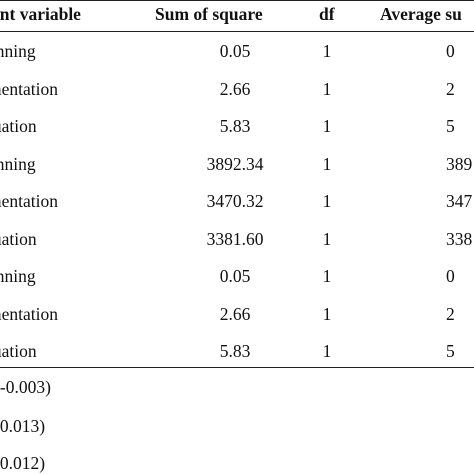 The height and width of the screenshot is (474, 474). What do you see at coordinates (235, 201) in the screenshot?
I see `cell-sum-of-square: 3470.32` at bounding box center [235, 201].